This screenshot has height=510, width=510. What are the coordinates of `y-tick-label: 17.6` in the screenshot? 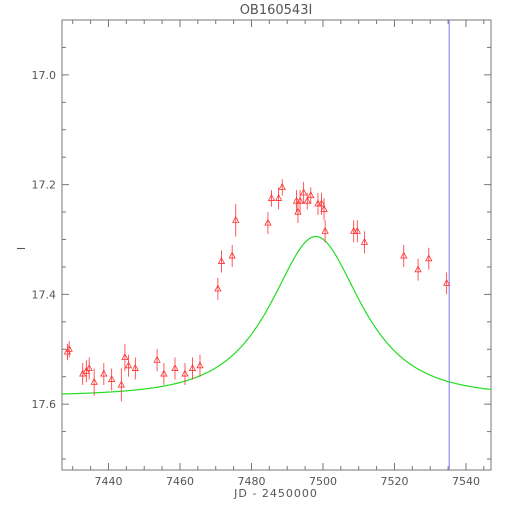 It's located at (44, 404).